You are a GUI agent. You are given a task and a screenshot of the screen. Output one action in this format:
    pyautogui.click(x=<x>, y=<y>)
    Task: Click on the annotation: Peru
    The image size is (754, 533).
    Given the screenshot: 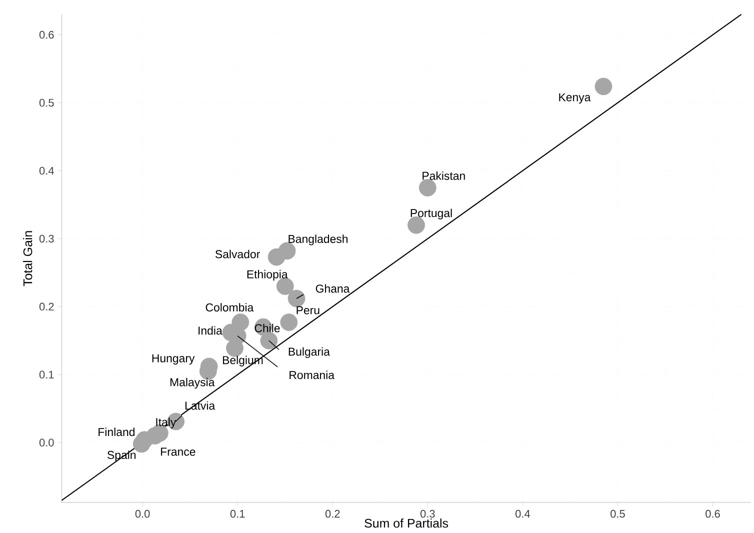 What is the action you would take?
    pyautogui.click(x=308, y=310)
    